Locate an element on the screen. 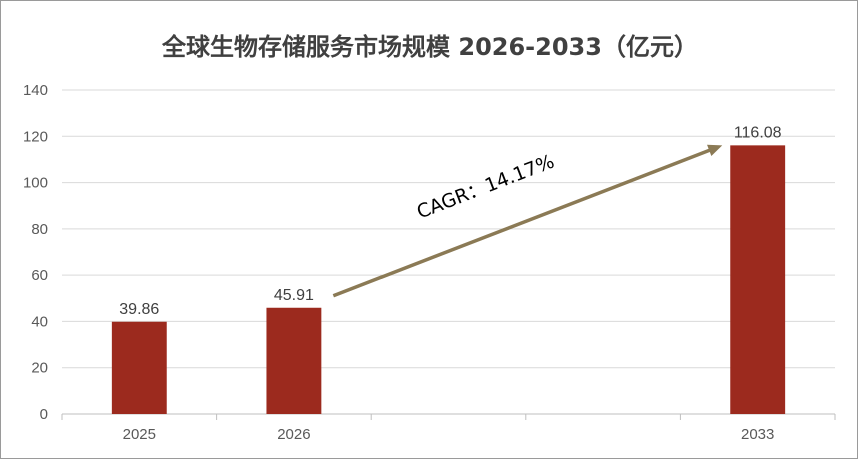 The width and height of the screenshot is (858, 459). y-tick-label: 80 is located at coordinates (39, 229).